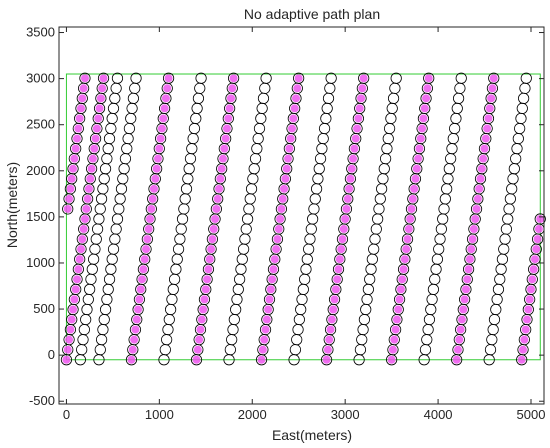  Describe the element at coordinates (531, 414) in the screenshot. I see `x-tick-label: 5000` at that location.